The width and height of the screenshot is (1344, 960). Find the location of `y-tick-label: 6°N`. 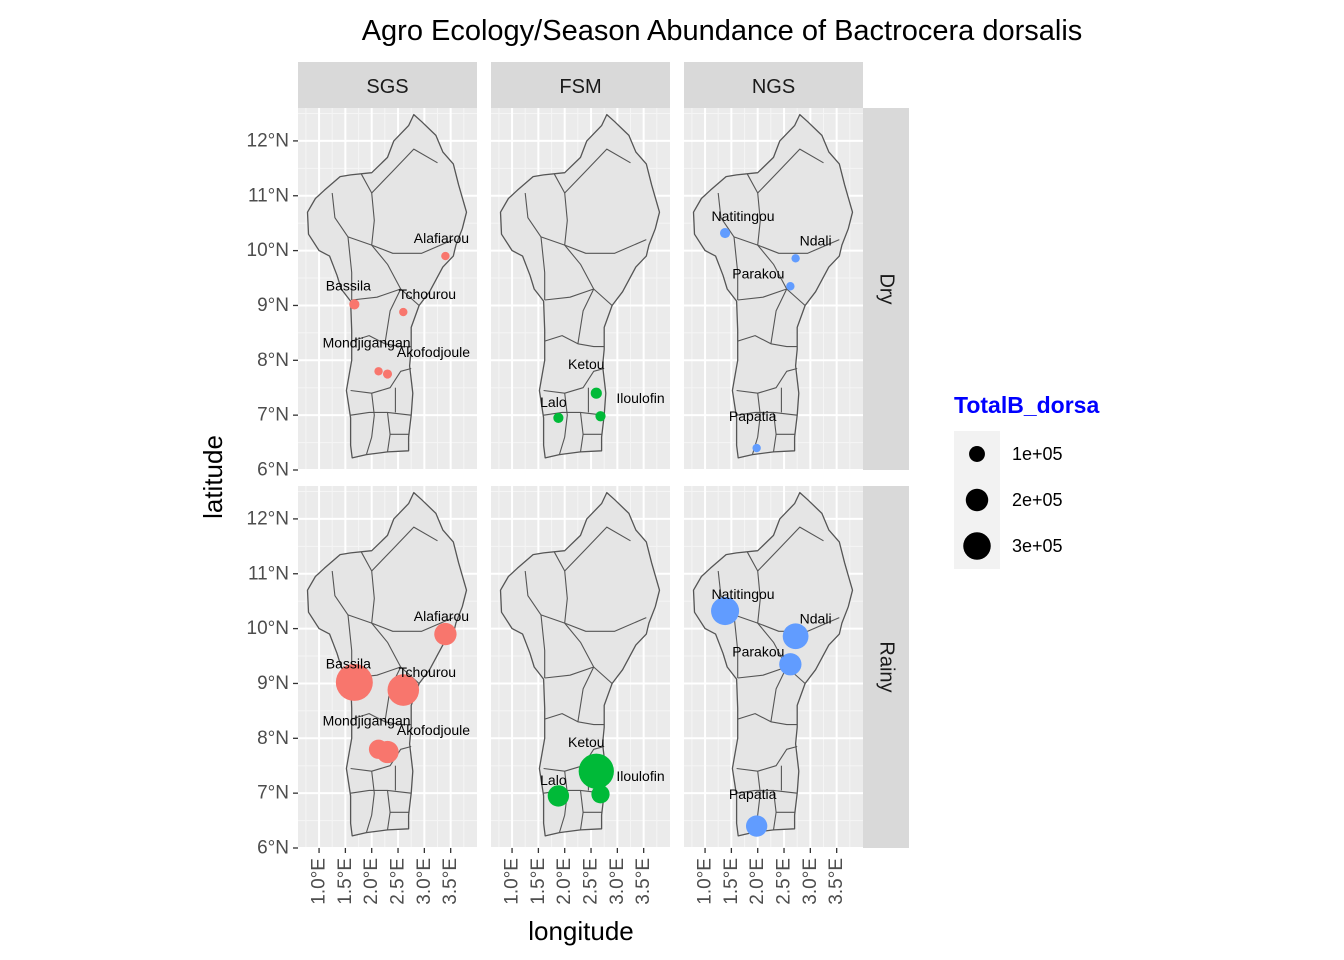

y-tick-label: 6°N is located at coordinates (273, 848).